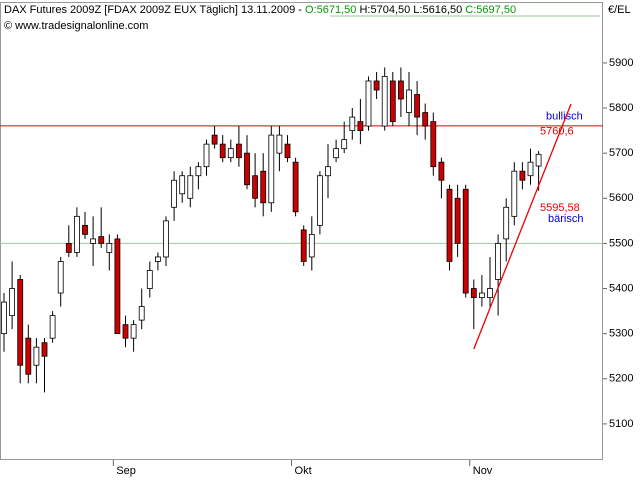 This screenshot has width=640, height=480. Describe the element at coordinates (621, 379) in the screenshot. I see `y-tick-label: 5200` at that location.